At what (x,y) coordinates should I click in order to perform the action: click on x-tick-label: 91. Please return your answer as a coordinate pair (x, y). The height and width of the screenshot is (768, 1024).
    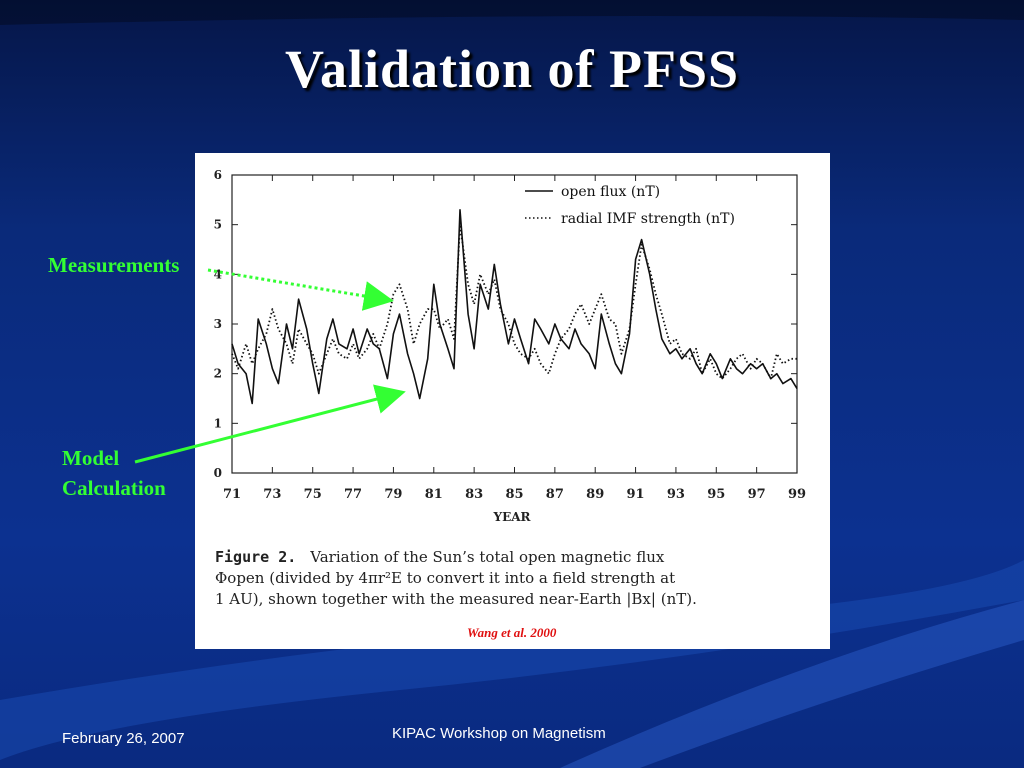
    Looking at the image, I should click on (636, 494).